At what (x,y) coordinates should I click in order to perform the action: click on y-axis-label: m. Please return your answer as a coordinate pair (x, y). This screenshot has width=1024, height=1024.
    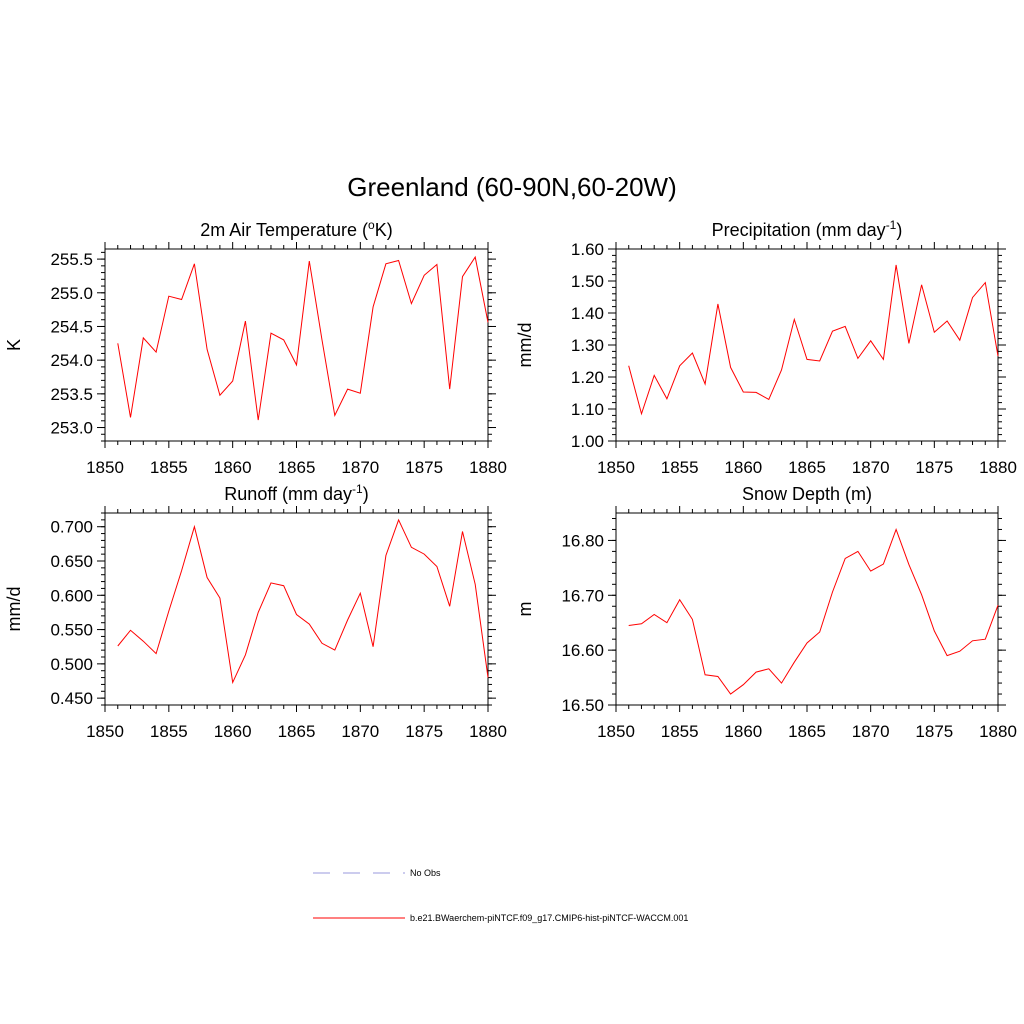
    Looking at the image, I should click on (525, 609).